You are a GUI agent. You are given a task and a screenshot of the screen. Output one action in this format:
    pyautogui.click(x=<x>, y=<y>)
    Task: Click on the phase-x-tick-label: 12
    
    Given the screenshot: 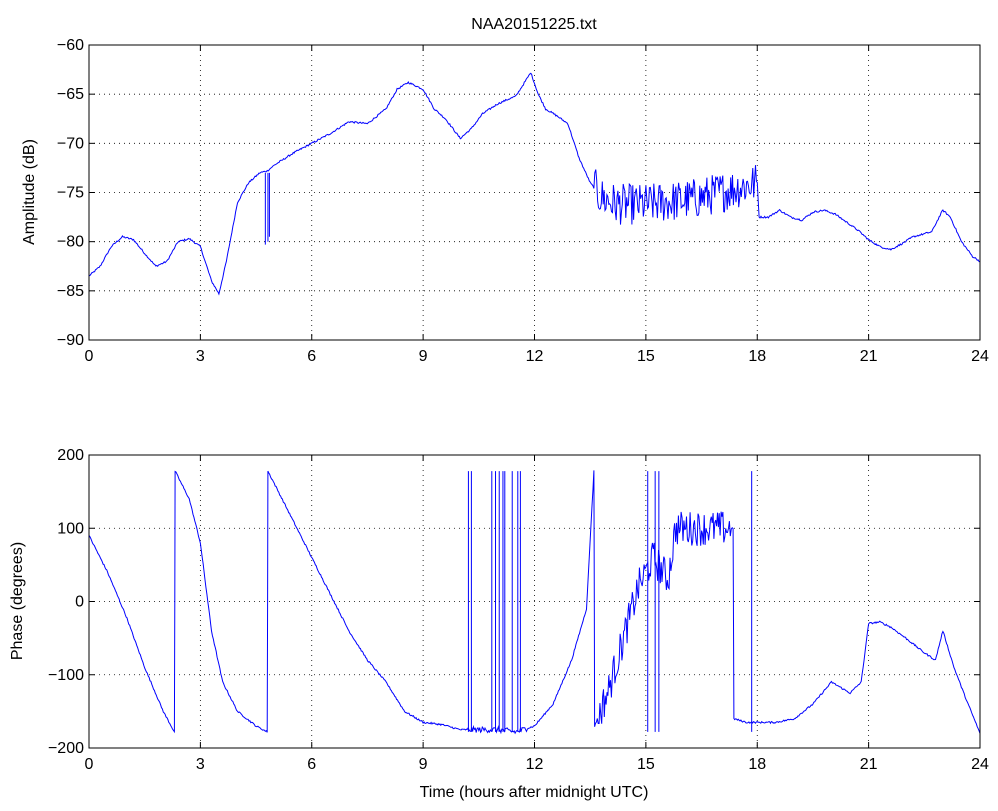 What is the action you would take?
    pyautogui.click(x=535, y=764)
    